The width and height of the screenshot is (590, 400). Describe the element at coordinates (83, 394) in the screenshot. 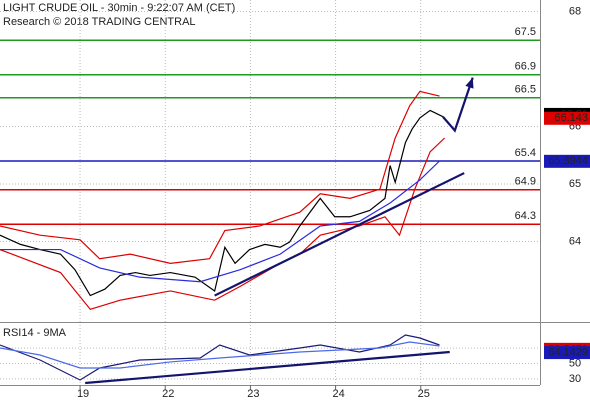

I see `x-tick-label: 19` at that location.